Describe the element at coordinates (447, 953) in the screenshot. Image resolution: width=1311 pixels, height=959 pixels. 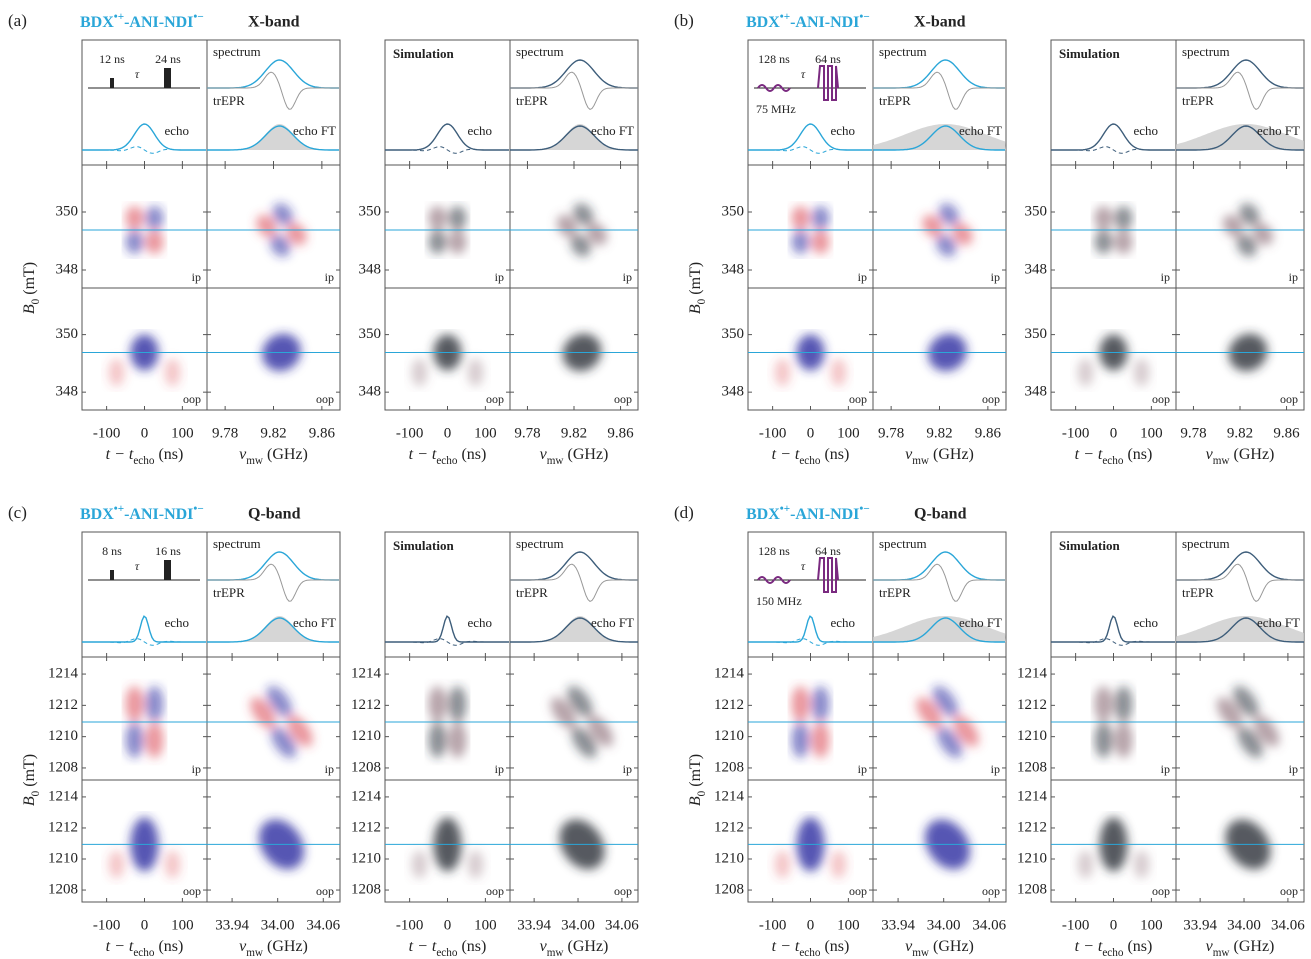
I see `time-axis-label-part: echo` at that location.